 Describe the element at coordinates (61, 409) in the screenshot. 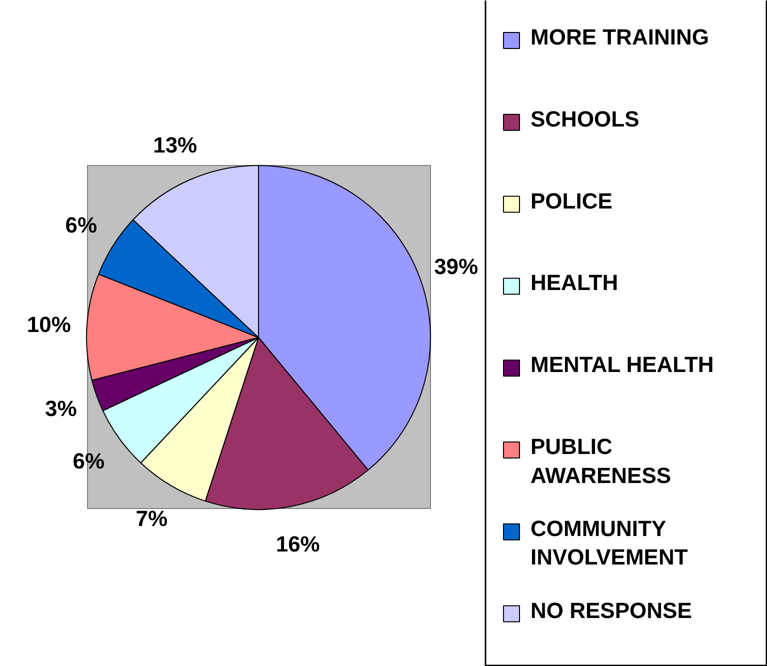

I see `data-label: 3%` at that location.